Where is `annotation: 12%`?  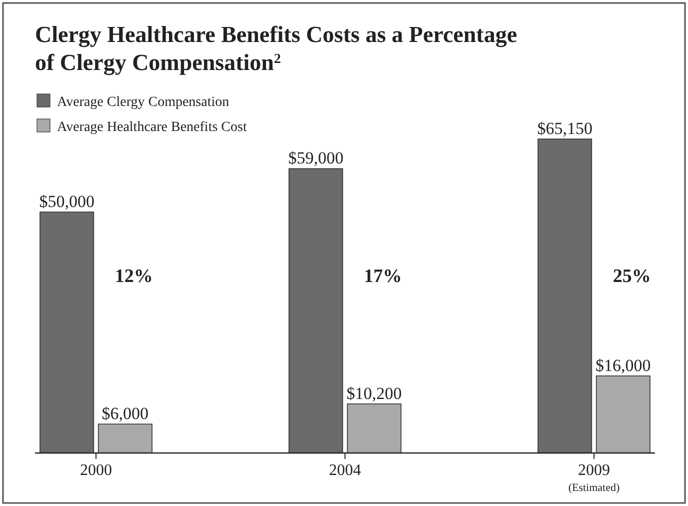
annotation: 12% is located at coordinates (133, 276).